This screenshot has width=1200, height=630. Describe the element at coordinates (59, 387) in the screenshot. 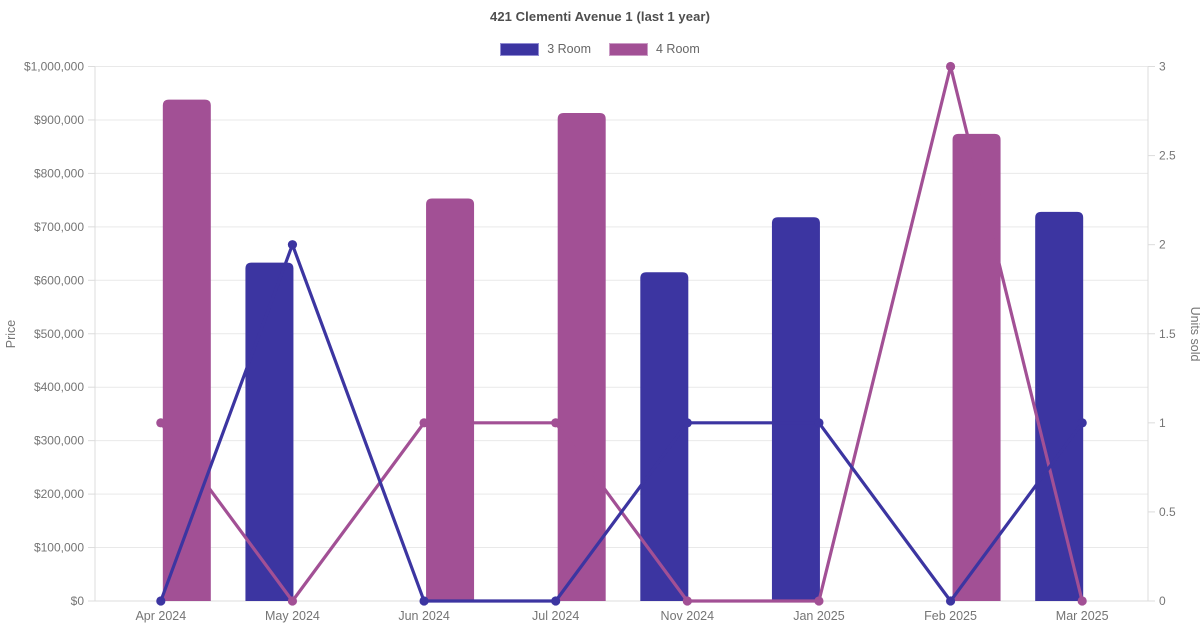

I see `left-tick-label: $400,000` at that location.